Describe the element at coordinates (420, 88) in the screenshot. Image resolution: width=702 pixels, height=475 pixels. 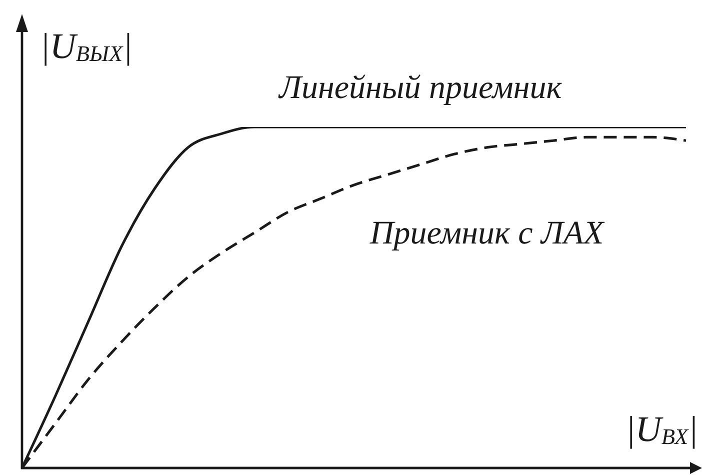
I see `series-label: Линейный приемник` at that location.